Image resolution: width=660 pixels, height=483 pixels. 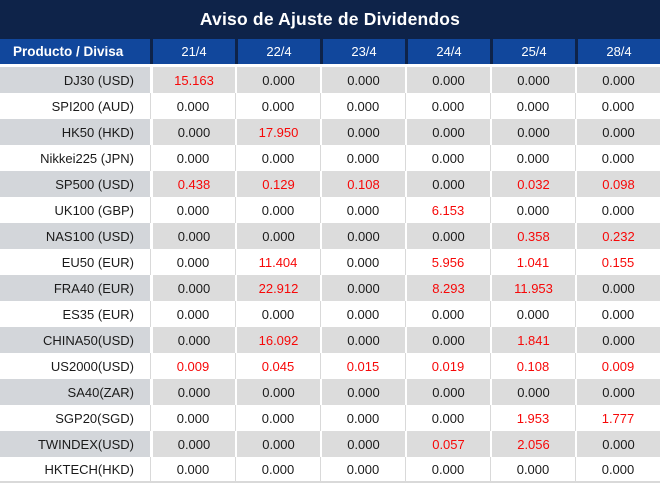 I want to click on value-cell: 16.092, so click(x=277, y=340).